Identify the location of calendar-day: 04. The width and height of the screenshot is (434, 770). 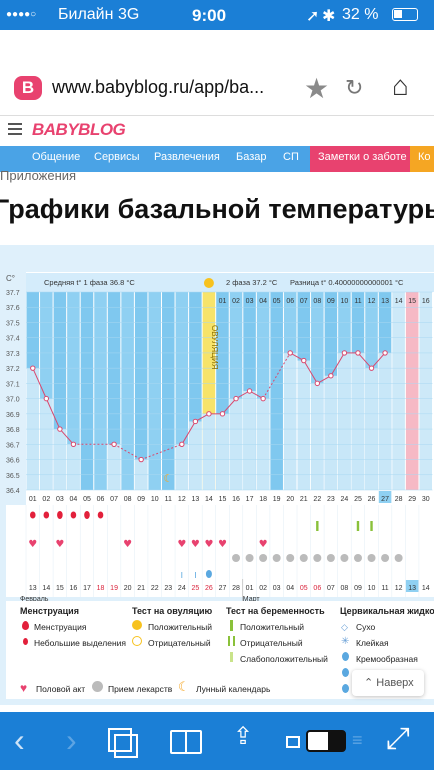
(290, 588).